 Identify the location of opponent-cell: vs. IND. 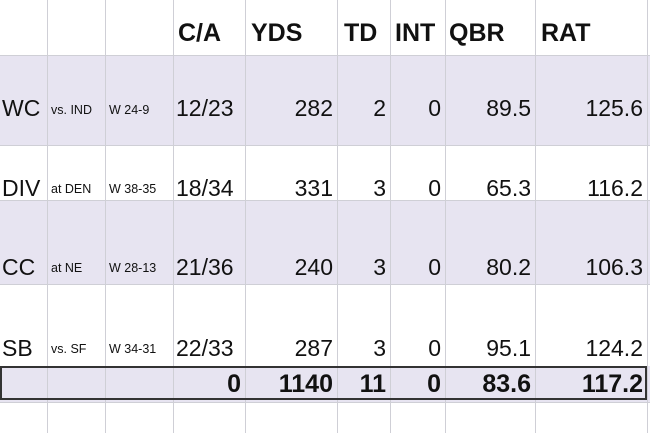
(71, 110).